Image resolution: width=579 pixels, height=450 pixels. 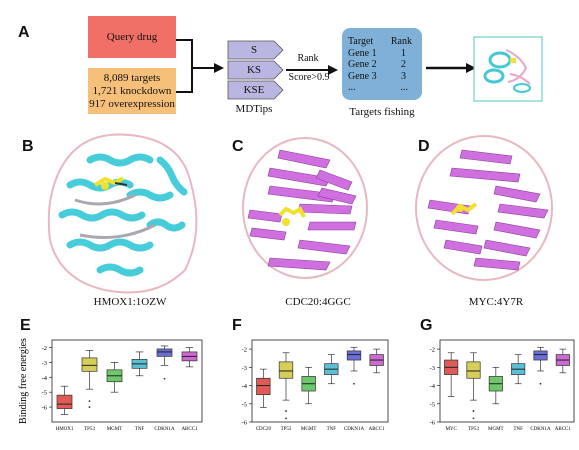 I want to click on structure-thumbnail-frame, so click(x=508, y=69).